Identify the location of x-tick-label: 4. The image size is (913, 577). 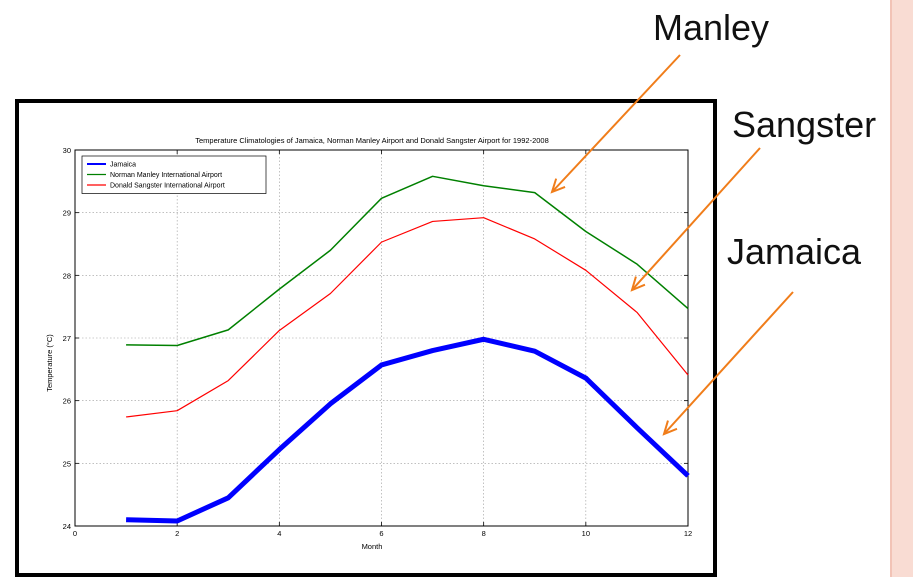
(279, 533).